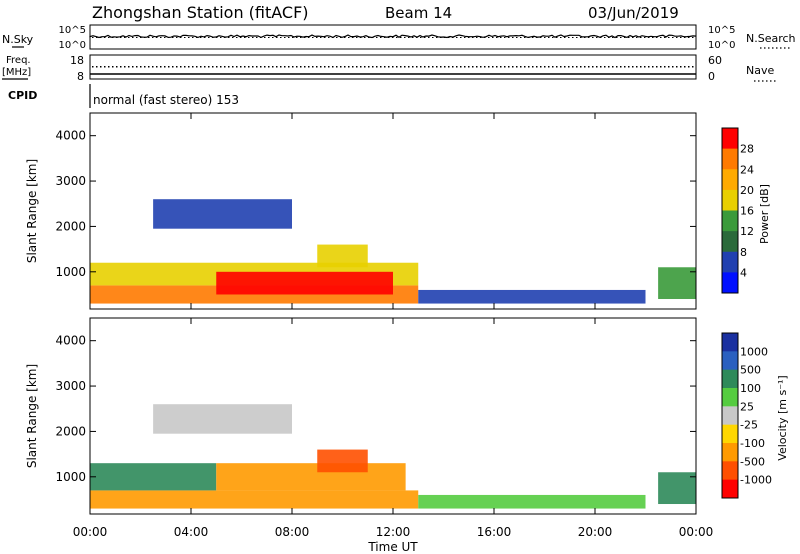 The image size is (800, 554). I want to click on velocity-colorbar-label: Velocity [m s⁻¹], so click(782, 417).